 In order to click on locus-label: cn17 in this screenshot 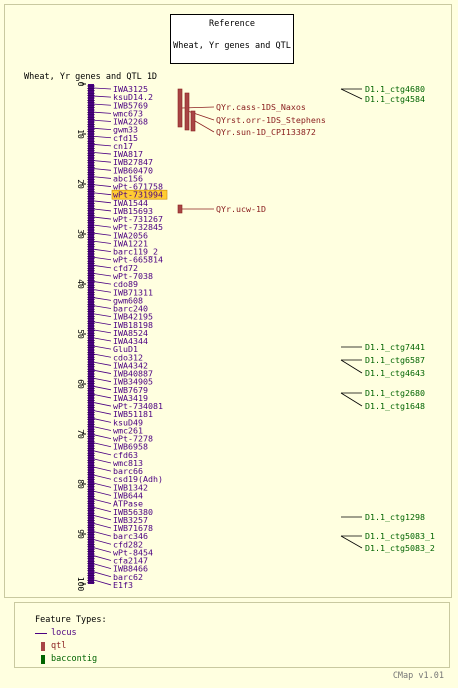, I will do `click(123, 146)`.